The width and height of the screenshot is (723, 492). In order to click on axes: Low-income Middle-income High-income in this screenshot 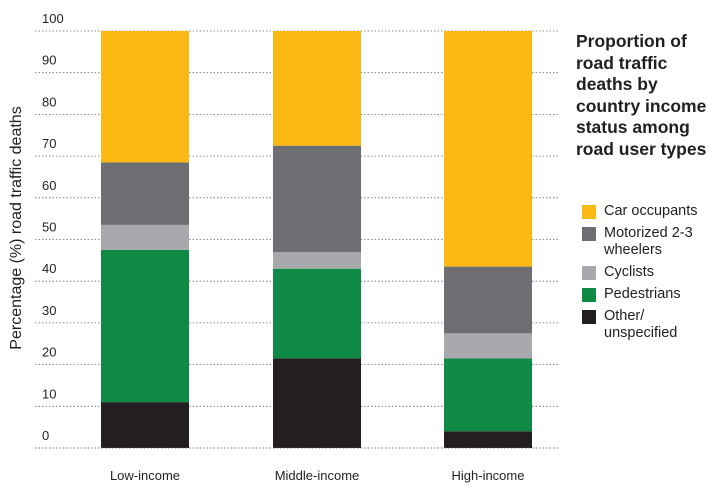, I will do `click(297, 465)`.